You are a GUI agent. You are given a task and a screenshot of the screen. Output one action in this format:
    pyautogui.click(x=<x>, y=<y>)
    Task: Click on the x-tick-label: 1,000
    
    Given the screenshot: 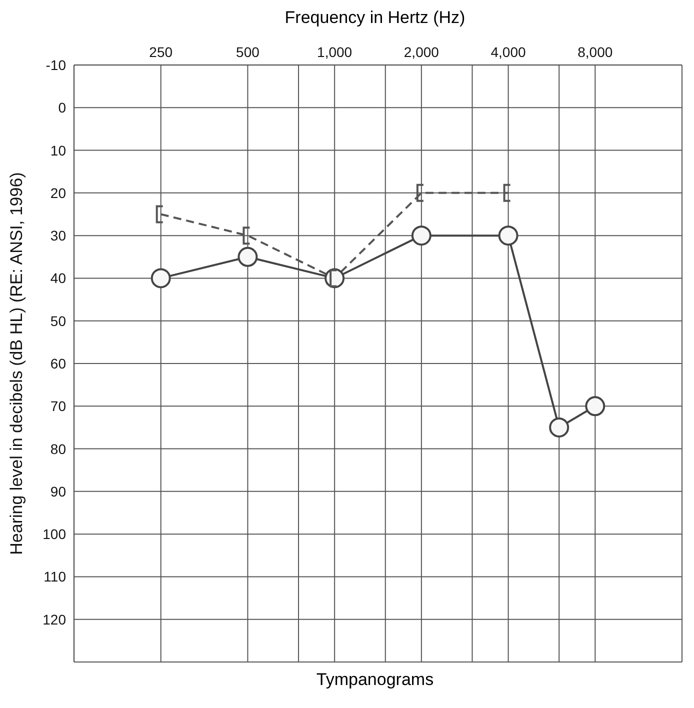 What is the action you would take?
    pyautogui.click(x=334, y=52)
    